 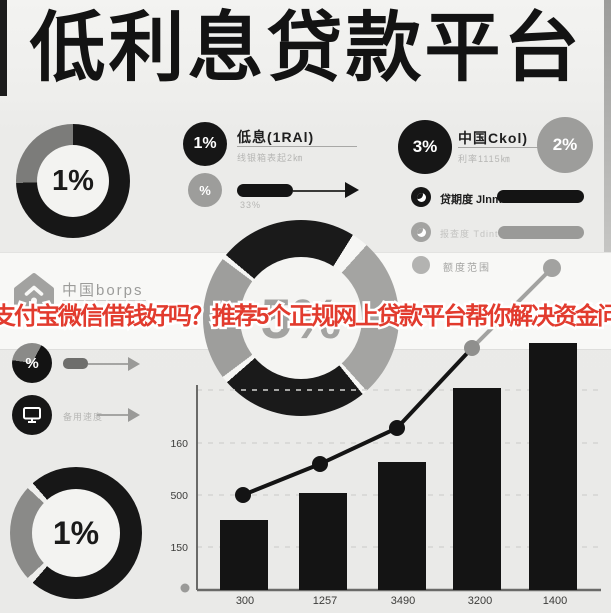 I want to click on bar-pill-black, so click(x=540, y=196).